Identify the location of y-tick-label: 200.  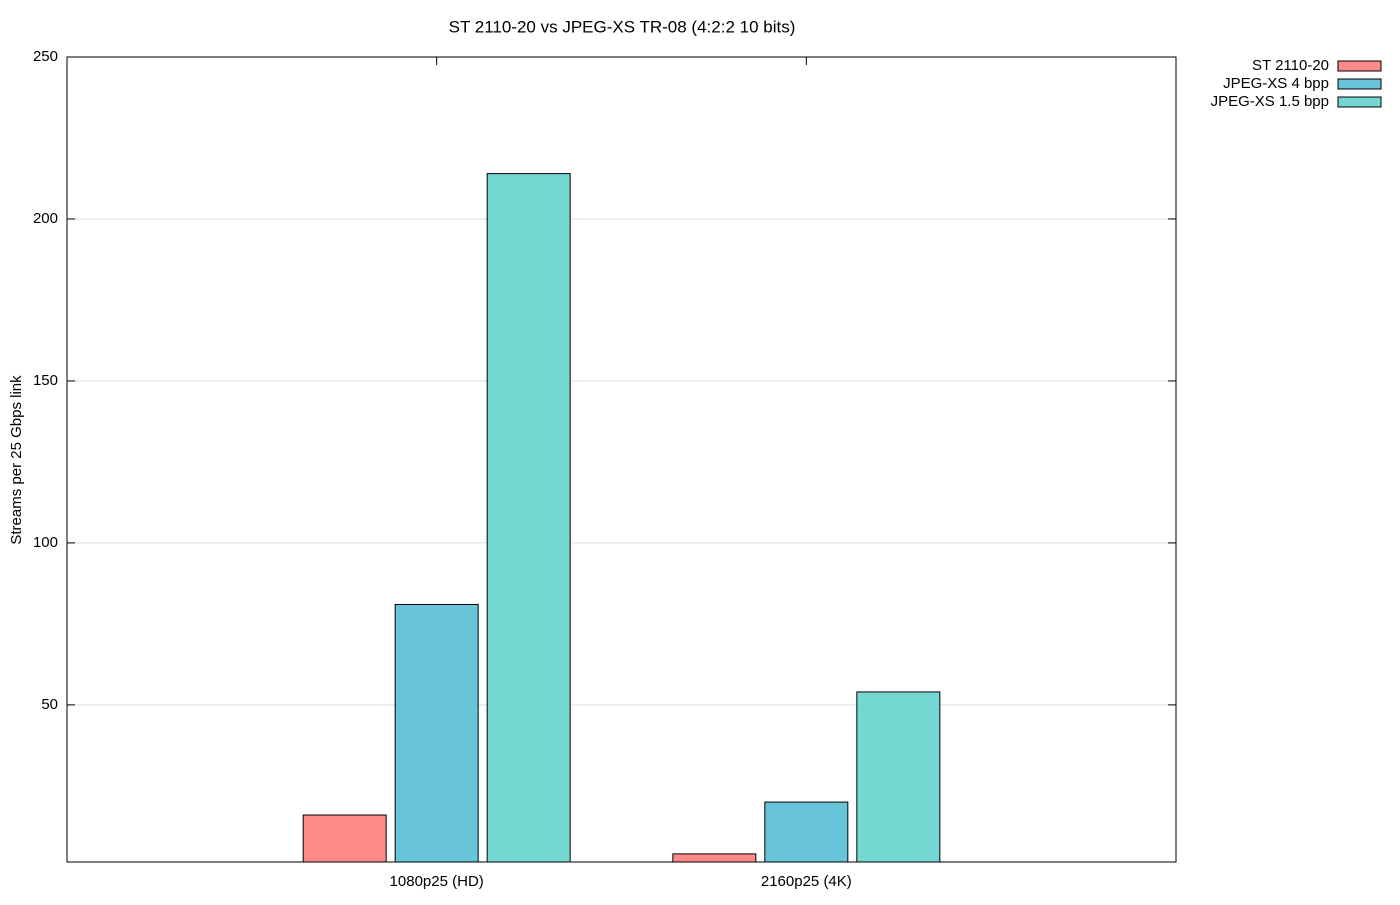
(45, 218).